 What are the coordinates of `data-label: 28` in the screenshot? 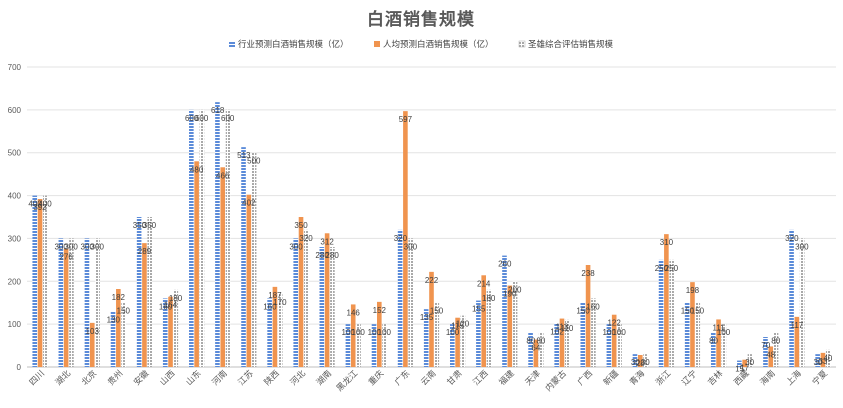 It's located at (640, 363).